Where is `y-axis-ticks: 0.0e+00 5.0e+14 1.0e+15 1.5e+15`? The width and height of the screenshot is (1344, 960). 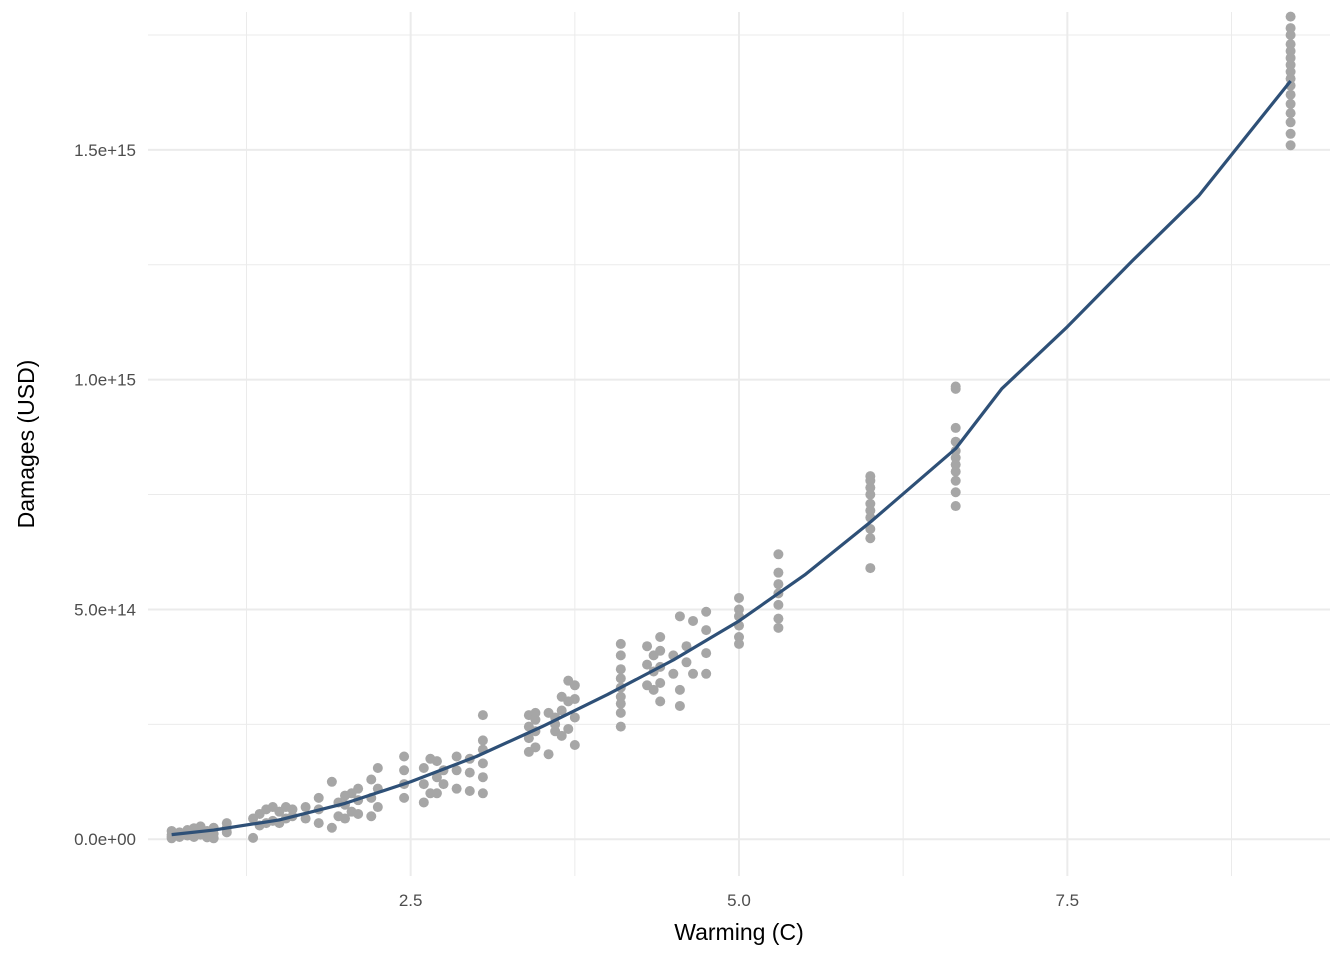
y-axis-ticks: 0.0e+00 5.0e+14 1.0e+15 1.5e+15 is located at coordinates (105, 495).